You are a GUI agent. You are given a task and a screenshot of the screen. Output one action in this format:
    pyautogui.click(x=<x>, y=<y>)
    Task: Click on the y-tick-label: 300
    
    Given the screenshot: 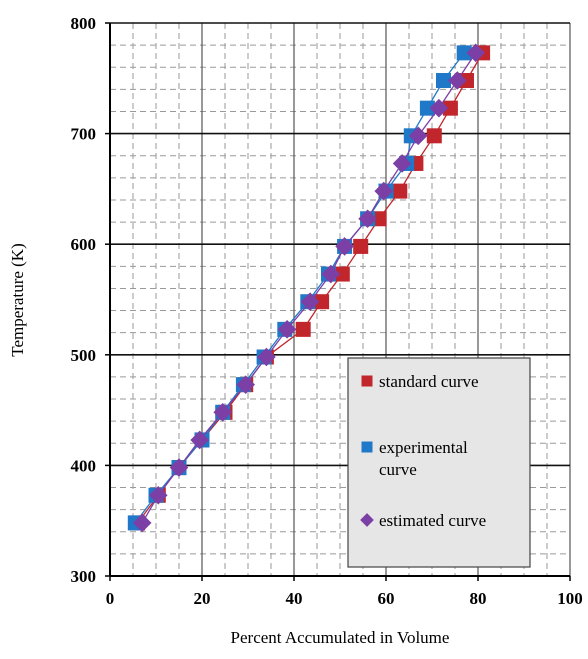 What is the action you would take?
    pyautogui.click(x=84, y=576)
    